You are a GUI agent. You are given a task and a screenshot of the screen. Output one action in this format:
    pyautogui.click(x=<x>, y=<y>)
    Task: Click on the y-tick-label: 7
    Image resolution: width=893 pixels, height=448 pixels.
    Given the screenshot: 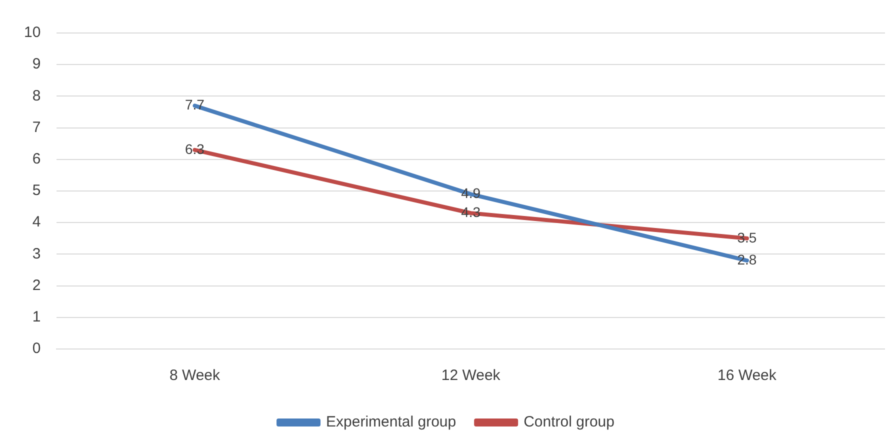 What is the action you would take?
    pyautogui.click(x=36, y=127)
    